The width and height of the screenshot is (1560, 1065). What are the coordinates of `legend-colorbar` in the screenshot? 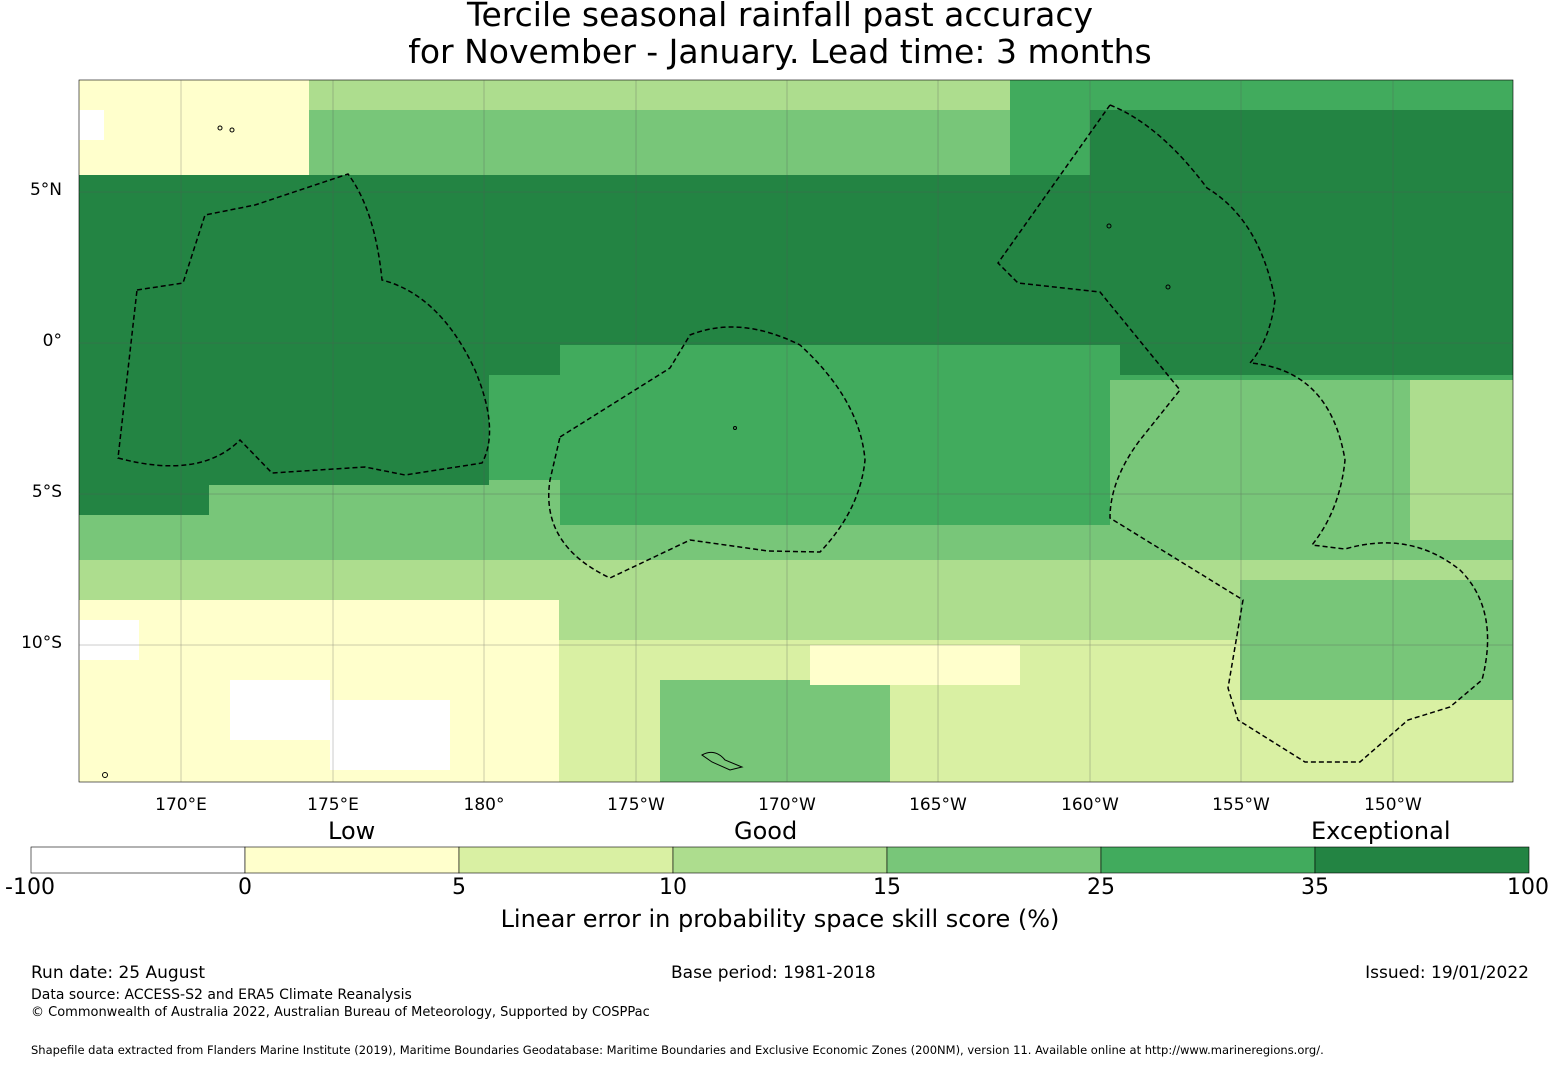 It's located at (780, 860).